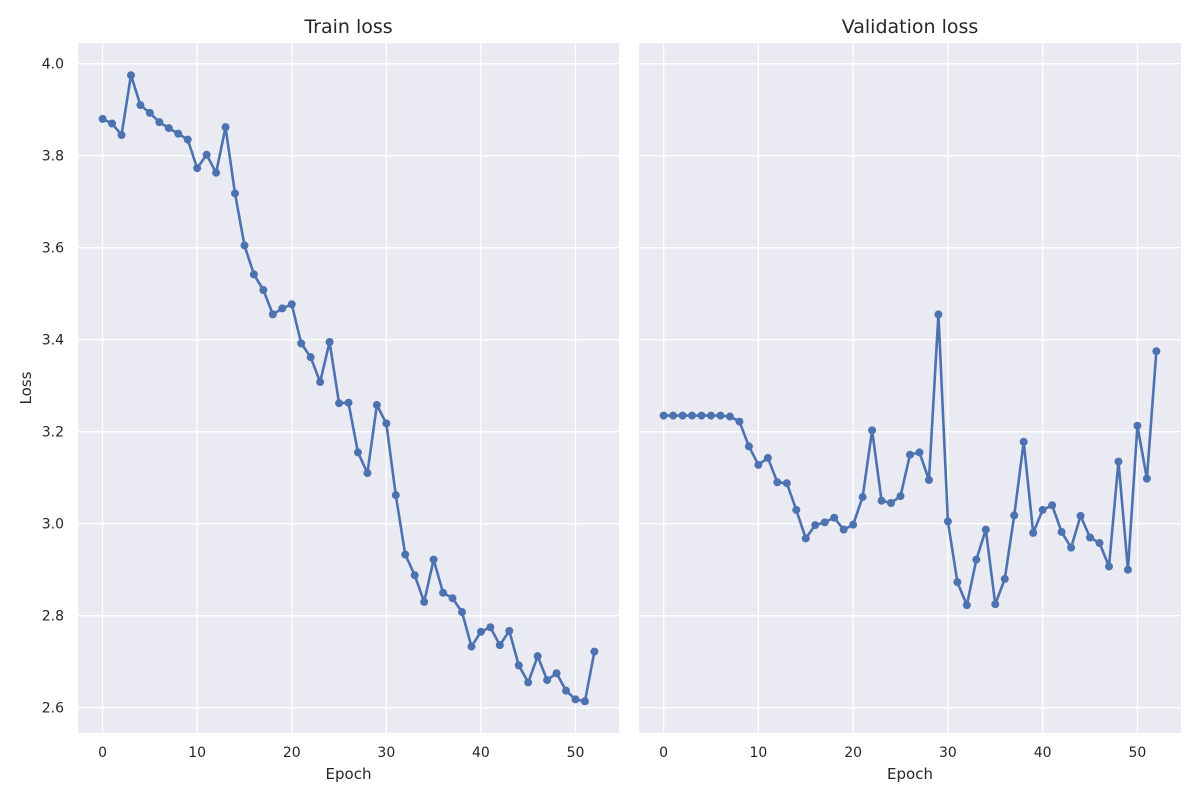 This screenshot has height=800, width=1200. I want to click on x-tick-label: 10, so click(197, 753).